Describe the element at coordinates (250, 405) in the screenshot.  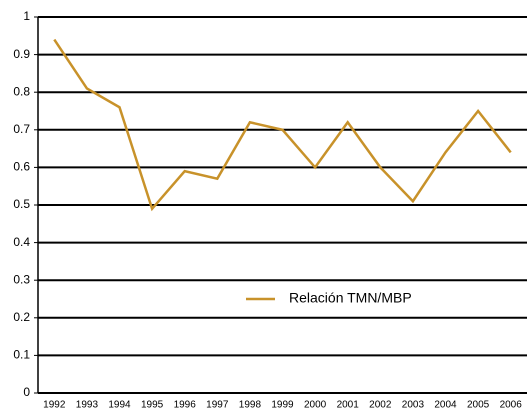
I see `x-tick-label: 1998` at that location.